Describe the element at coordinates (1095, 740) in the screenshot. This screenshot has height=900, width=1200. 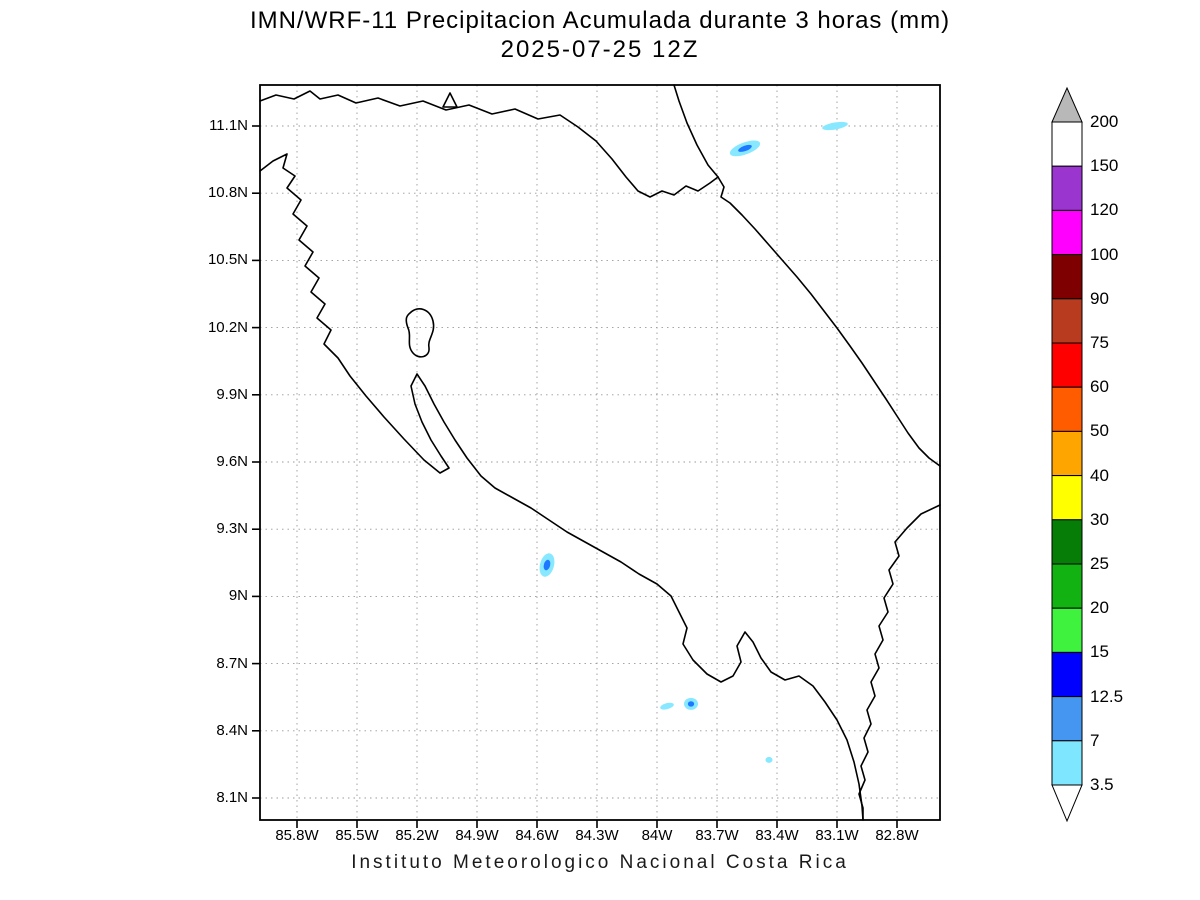
I see `colorbar-label: 7` at that location.